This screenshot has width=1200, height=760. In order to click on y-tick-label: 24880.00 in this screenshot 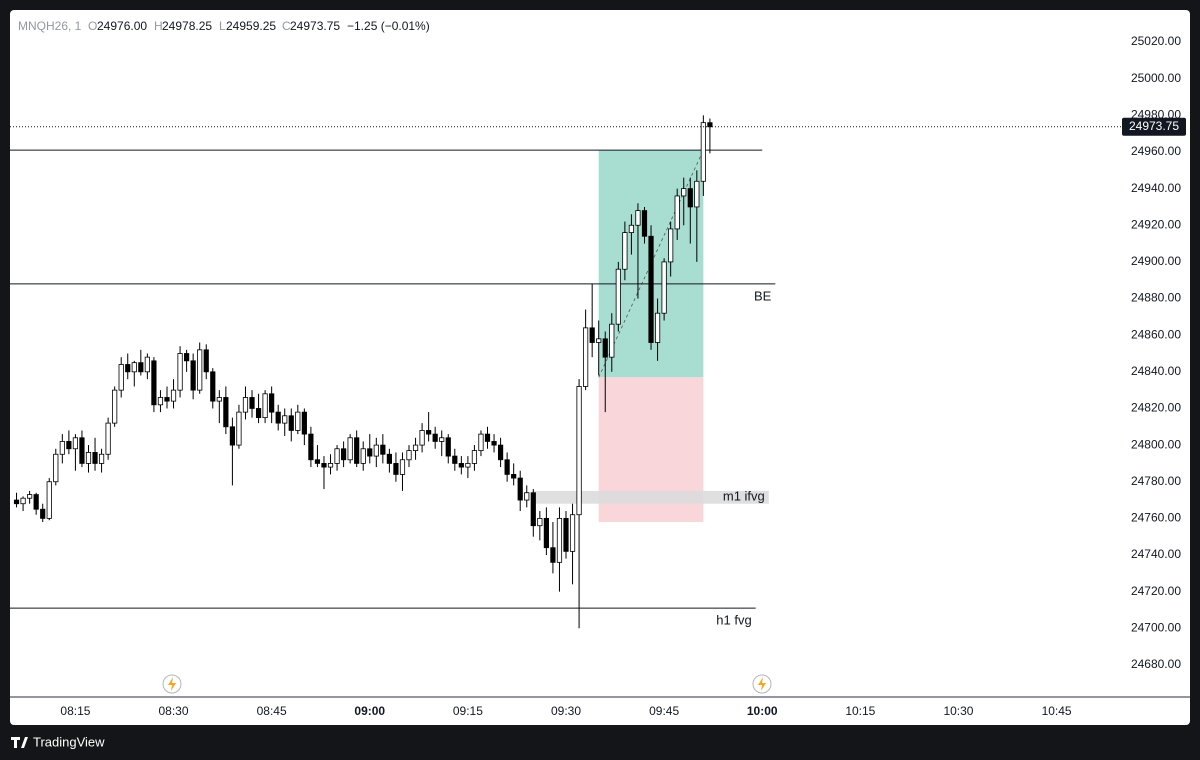, I will do `click(1156, 298)`.